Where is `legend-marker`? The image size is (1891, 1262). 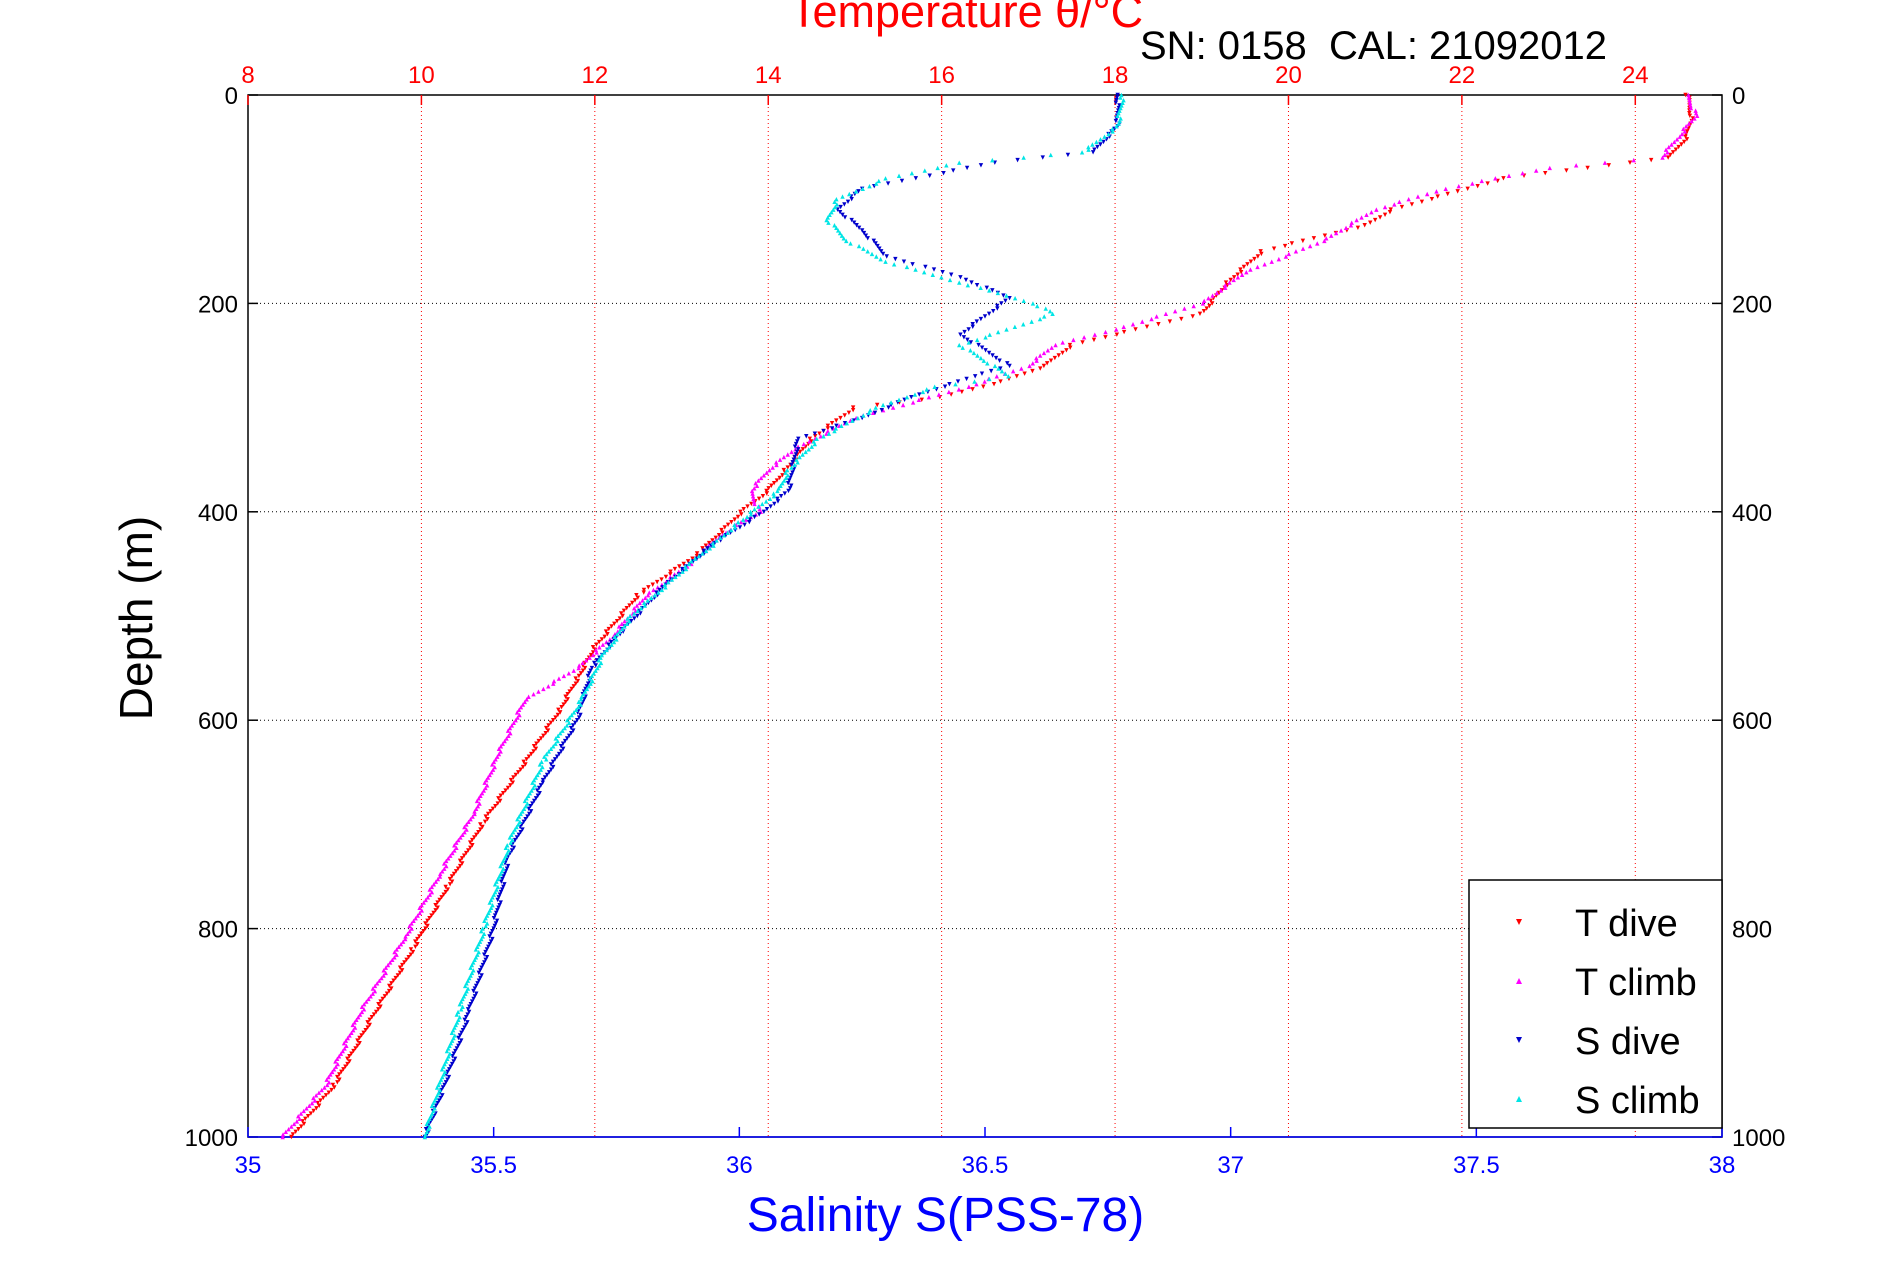
legend-marker is located at coordinates (1519, 922).